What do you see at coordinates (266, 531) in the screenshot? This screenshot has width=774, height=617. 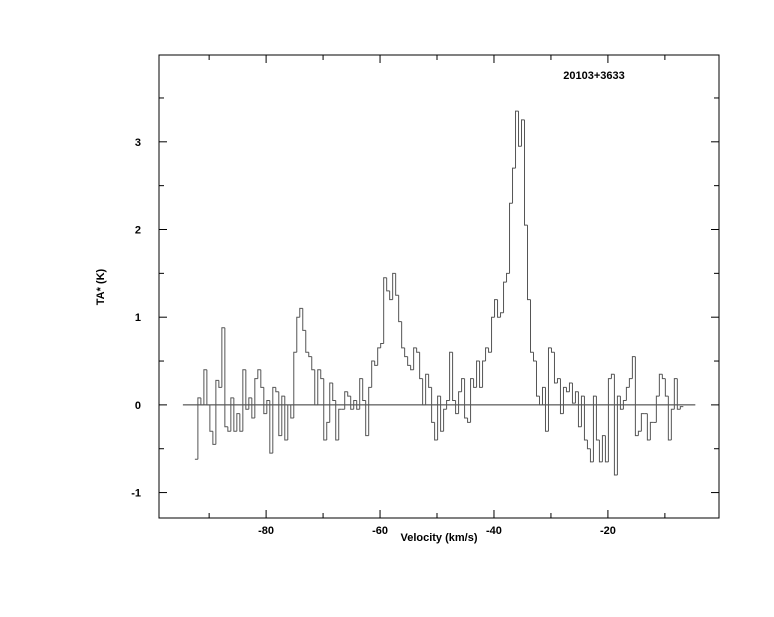 I see `x-tick-label: -80` at bounding box center [266, 531].